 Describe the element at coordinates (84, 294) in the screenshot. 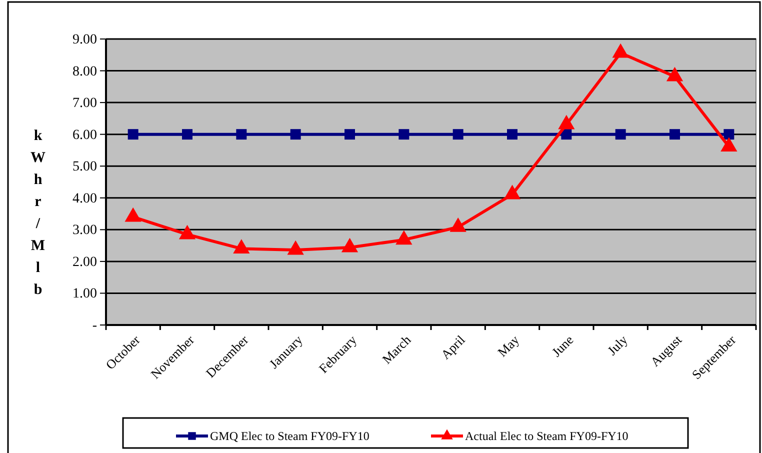

I see `y-tick-label: 1.00` at that location.